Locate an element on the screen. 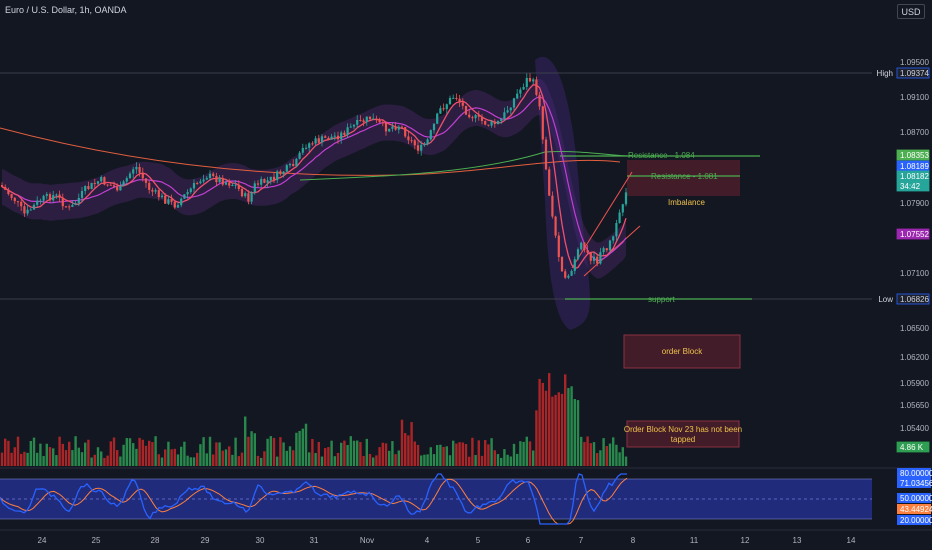  trend-ma-line is located at coordinates (464, 166).